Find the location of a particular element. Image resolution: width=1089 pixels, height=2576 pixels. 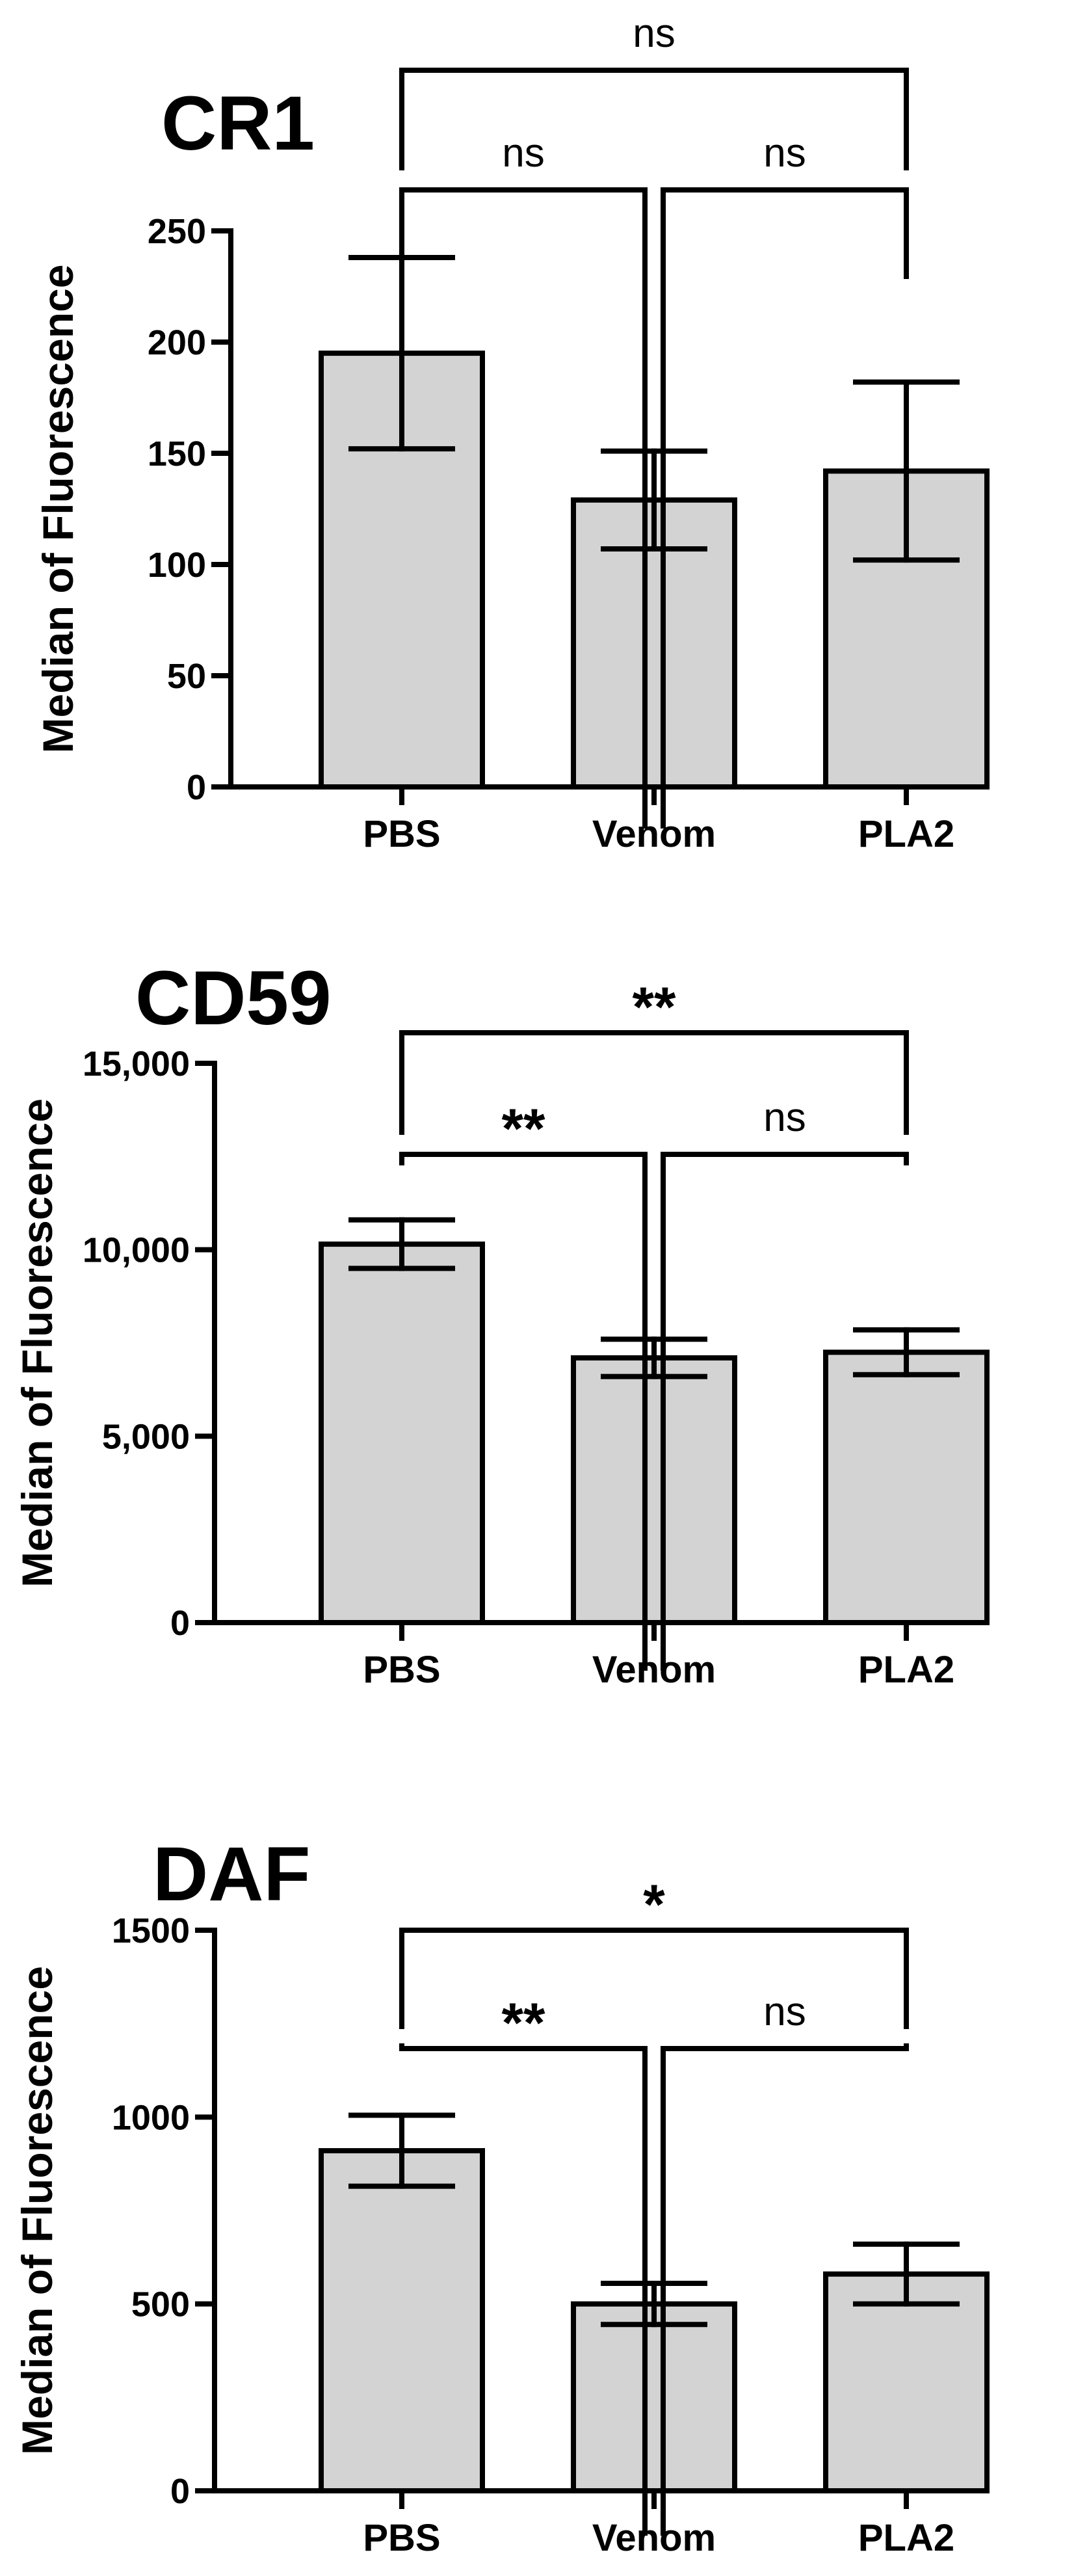

y-tick-label: 5,000 is located at coordinates (146, 1436).